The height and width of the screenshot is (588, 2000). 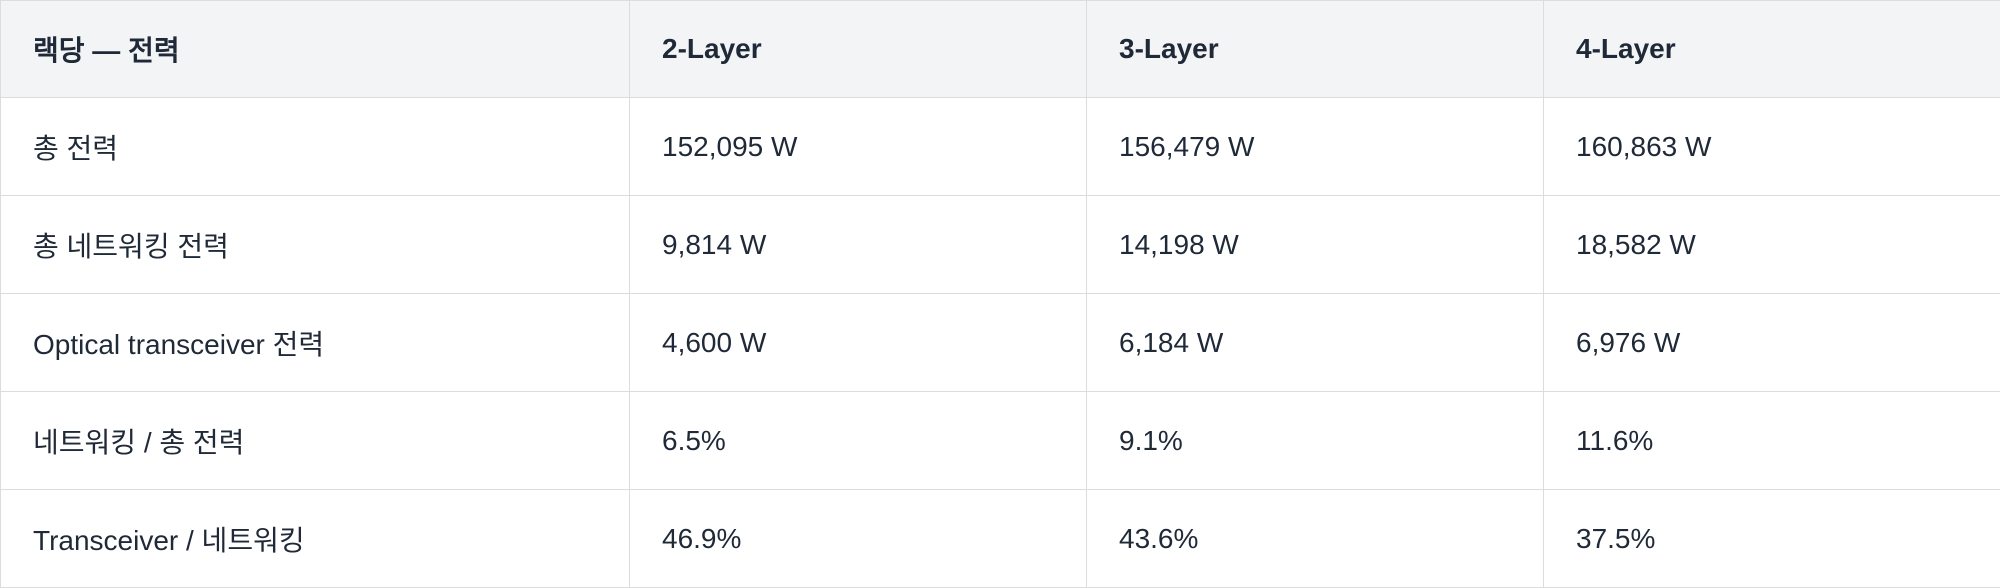 I want to click on value-cell: 43.6%, so click(x=1315, y=538).